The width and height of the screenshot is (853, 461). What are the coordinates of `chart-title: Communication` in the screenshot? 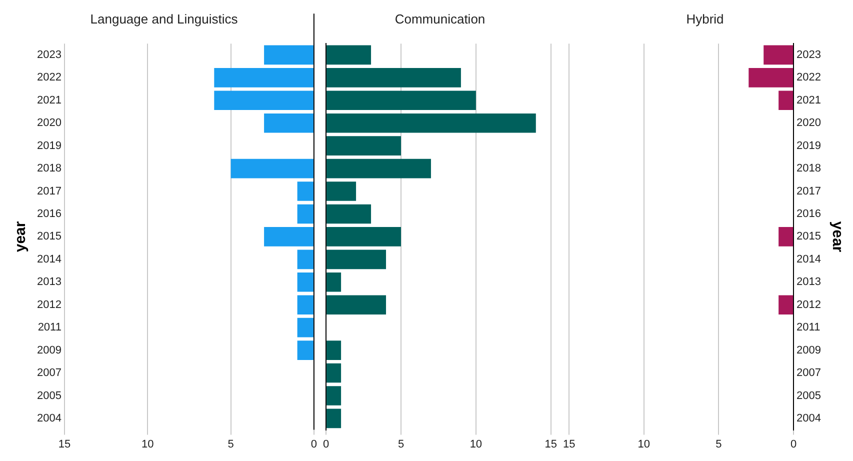 It's located at (440, 18).